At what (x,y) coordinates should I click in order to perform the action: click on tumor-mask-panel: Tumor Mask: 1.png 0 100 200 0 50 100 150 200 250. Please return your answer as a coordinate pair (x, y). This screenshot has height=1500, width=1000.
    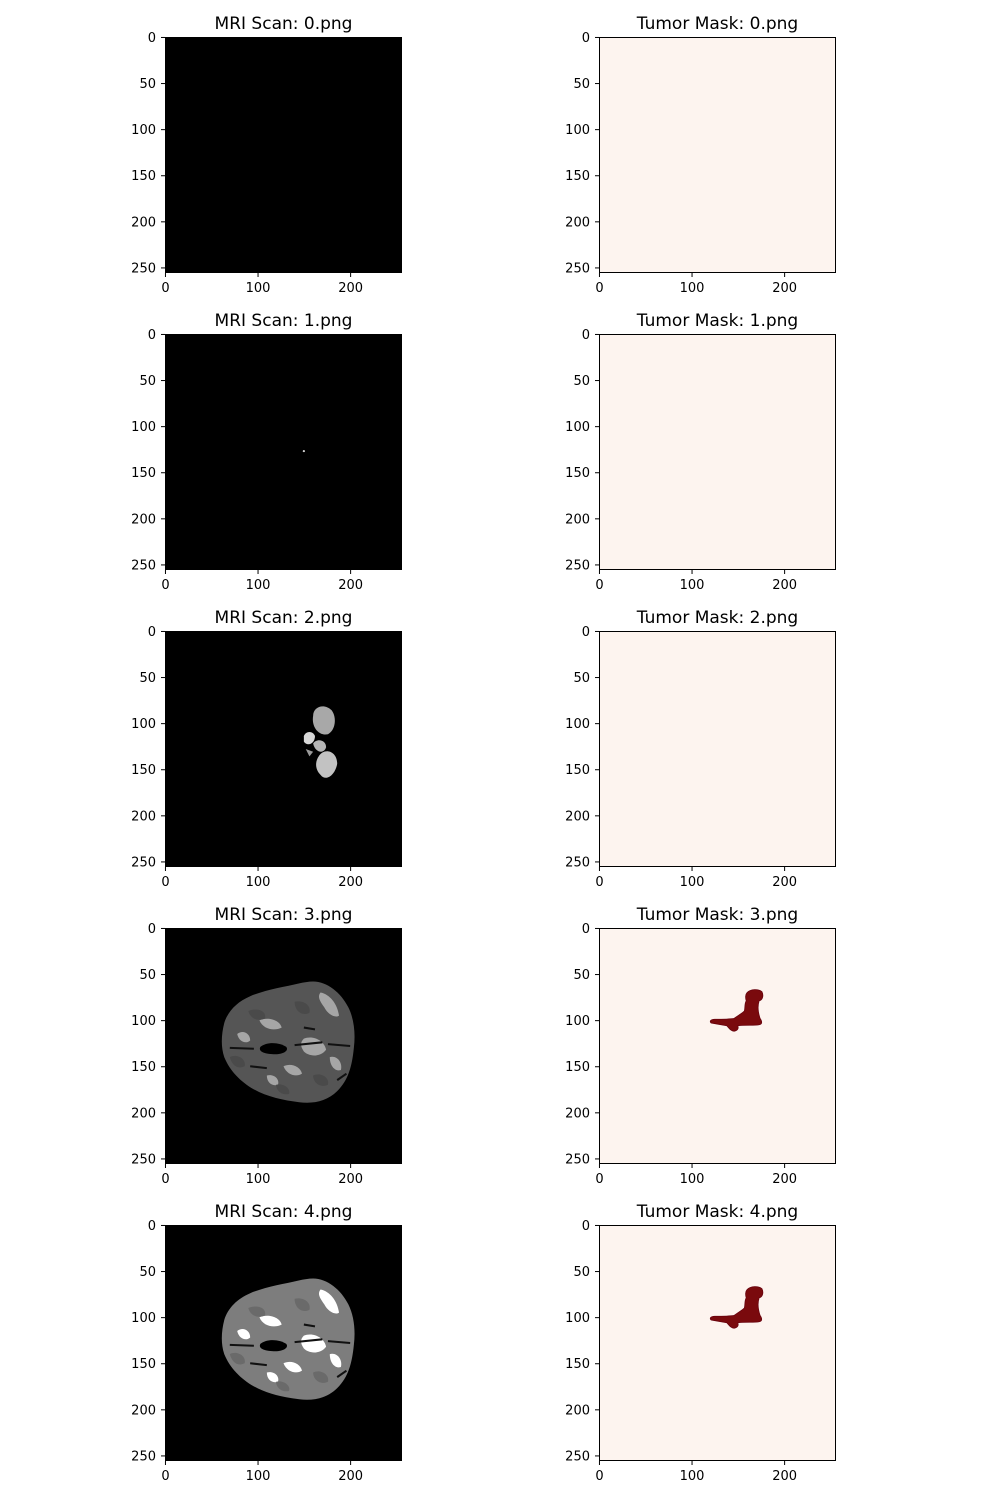
    Looking at the image, I should click on (700, 452).